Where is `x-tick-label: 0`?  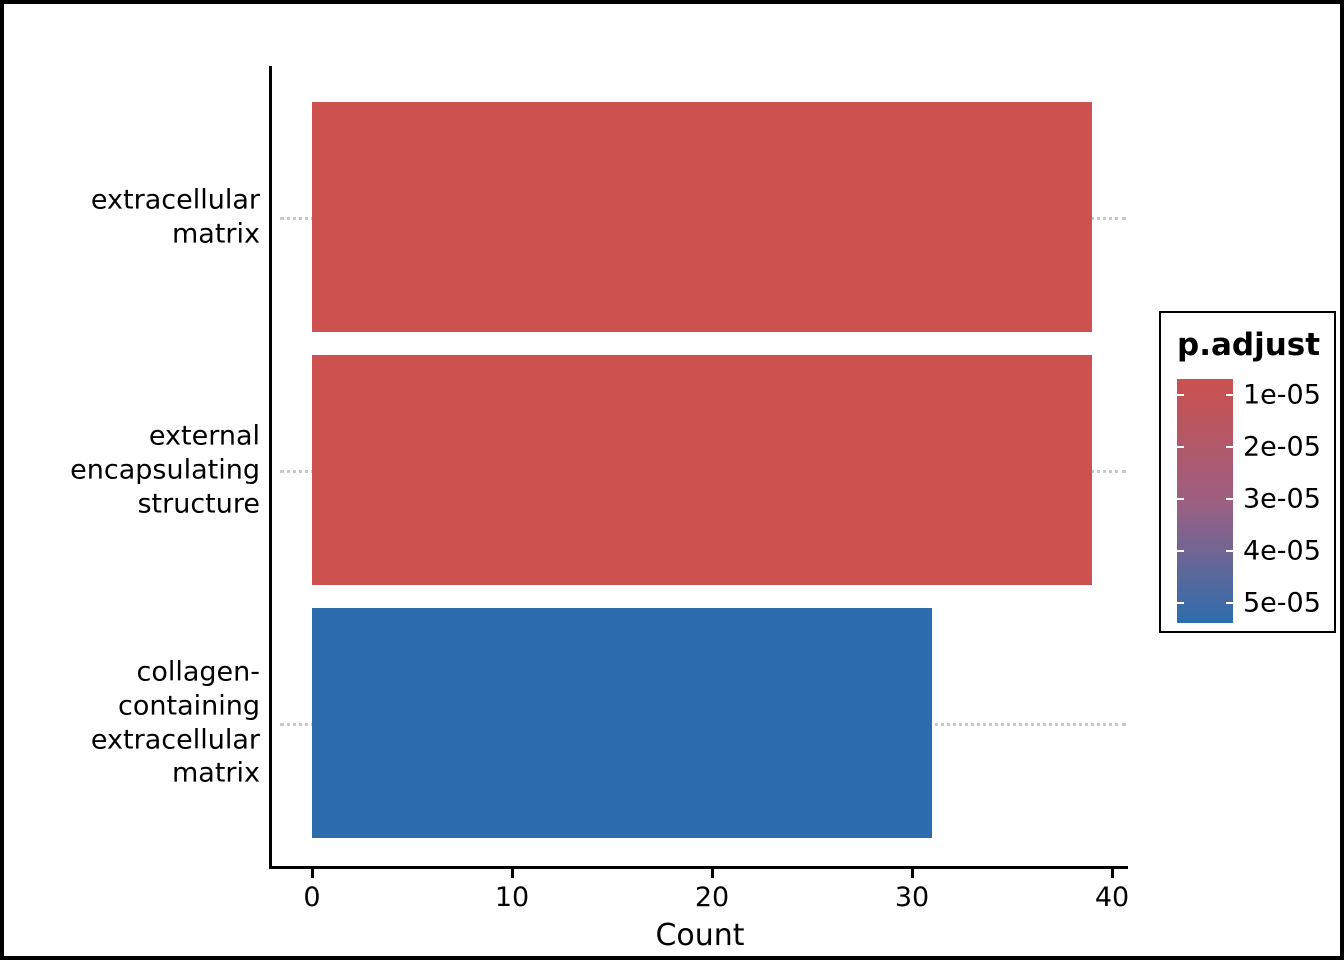 x-tick-label: 0 is located at coordinates (312, 897).